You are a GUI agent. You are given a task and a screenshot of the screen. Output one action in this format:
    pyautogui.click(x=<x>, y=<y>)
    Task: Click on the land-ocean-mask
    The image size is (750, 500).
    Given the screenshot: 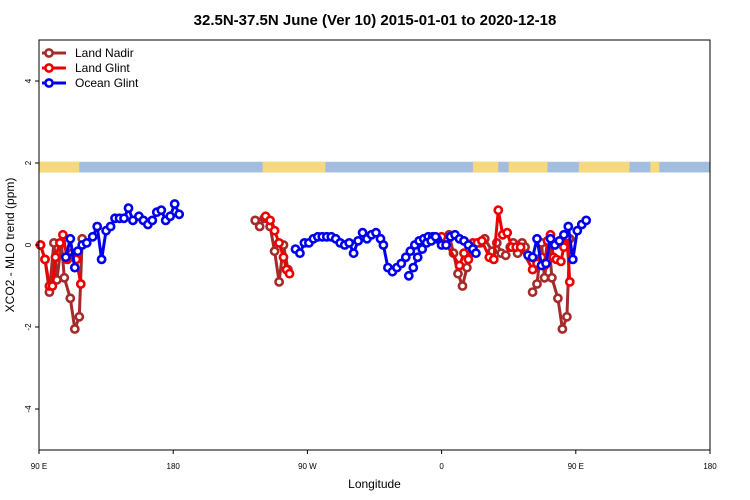 What is the action you would take?
    pyautogui.click(x=374, y=167)
    